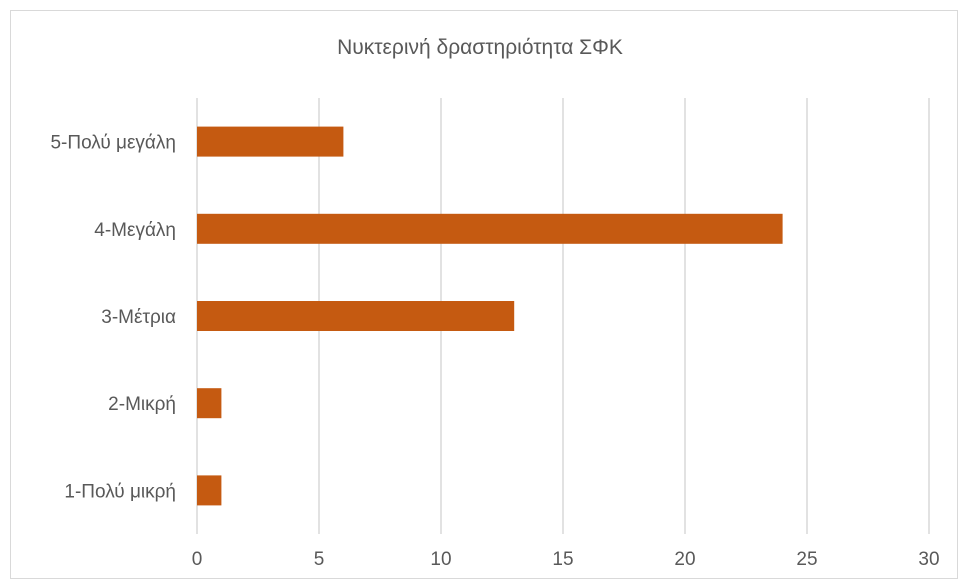  What do you see at coordinates (562, 559) in the screenshot?
I see `x-tick-label-15: 15` at bounding box center [562, 559].